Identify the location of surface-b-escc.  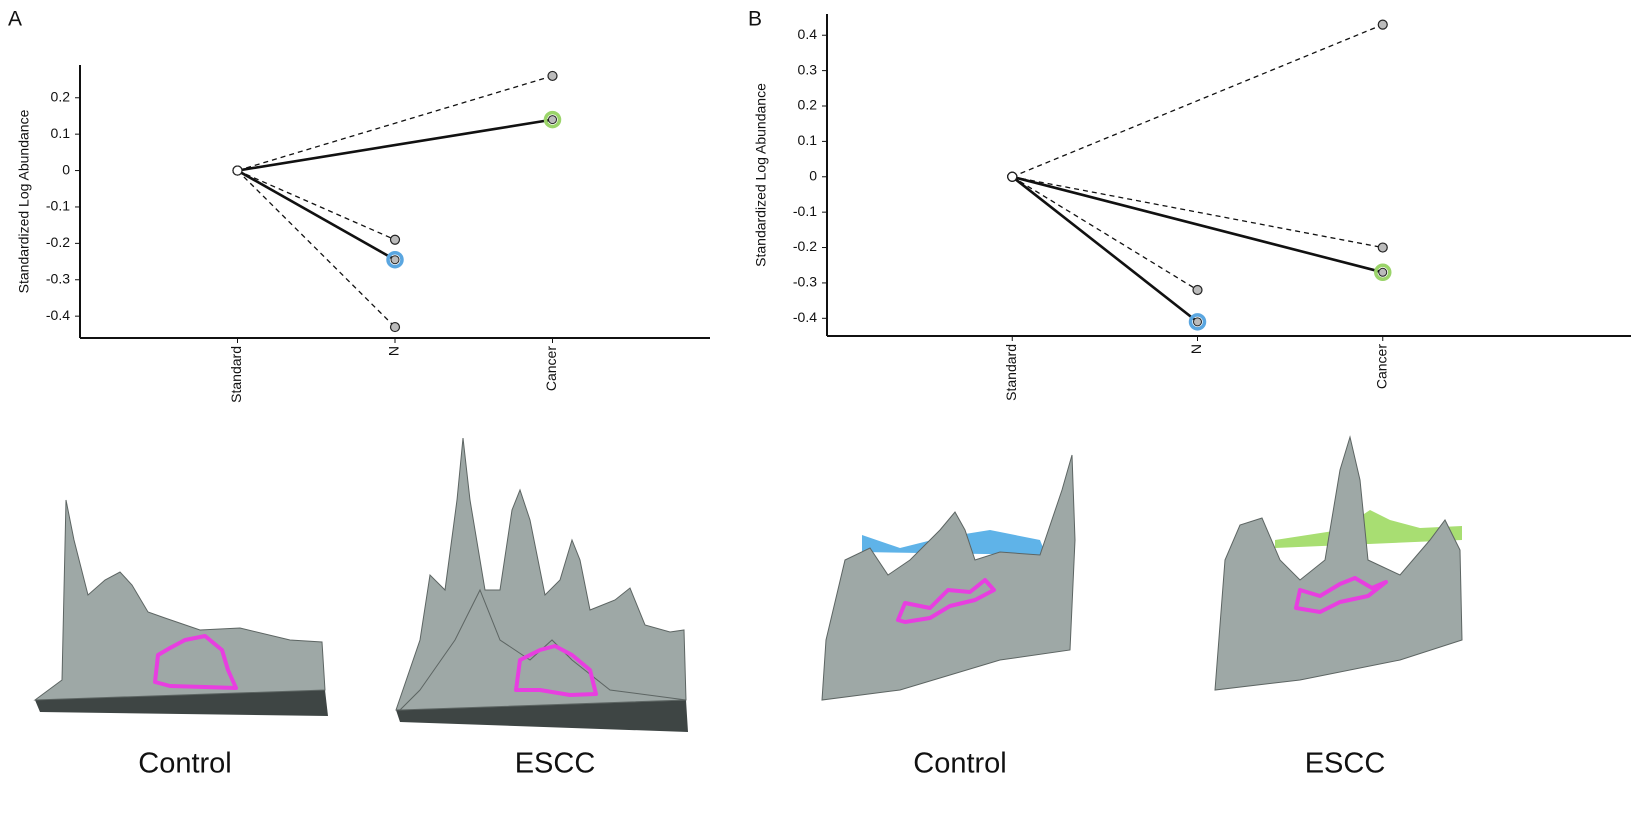
(1338, 563).